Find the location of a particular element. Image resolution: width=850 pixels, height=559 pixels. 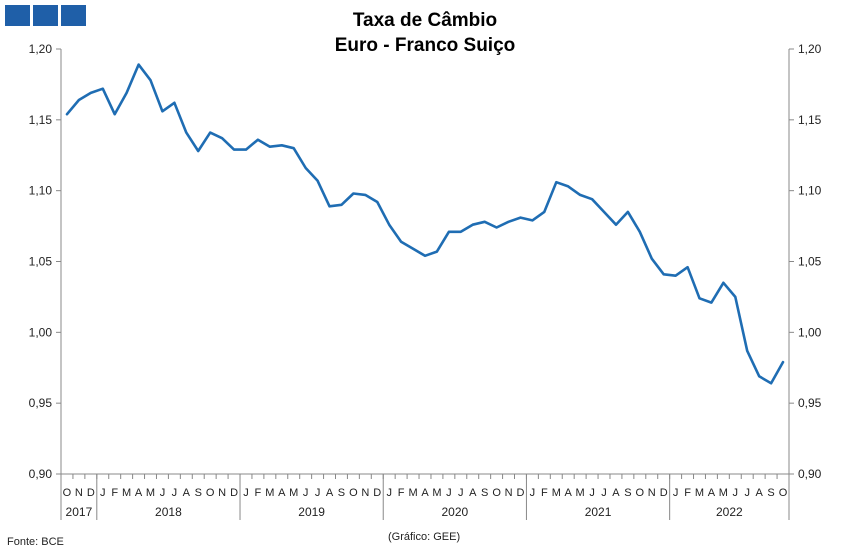

y-tick-label-right: 1,15 is located at coordinates (810, 120).